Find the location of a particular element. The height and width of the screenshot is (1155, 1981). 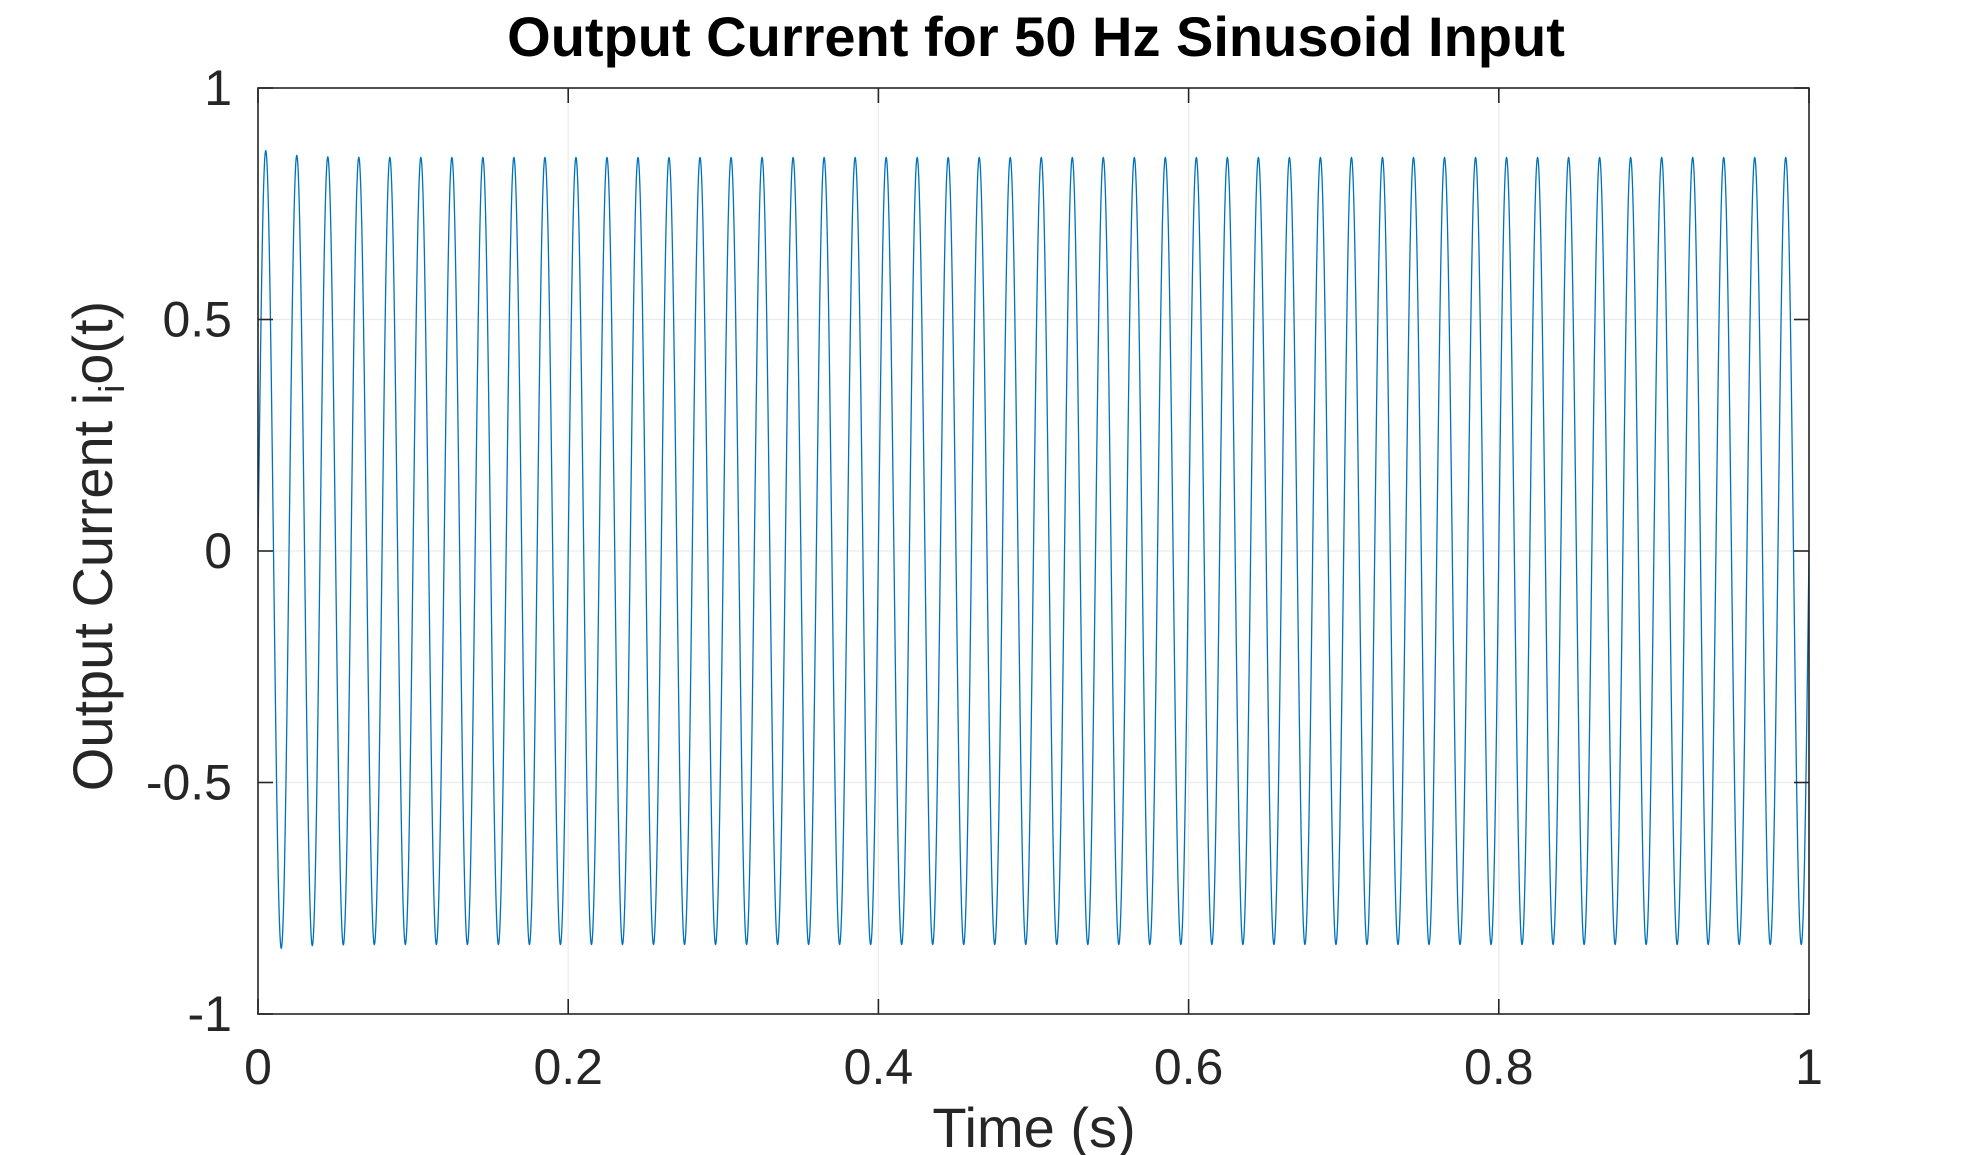

chart-title: Output Current for 50 Hz Sinusoid Input is located at coordinates (1036, 36).